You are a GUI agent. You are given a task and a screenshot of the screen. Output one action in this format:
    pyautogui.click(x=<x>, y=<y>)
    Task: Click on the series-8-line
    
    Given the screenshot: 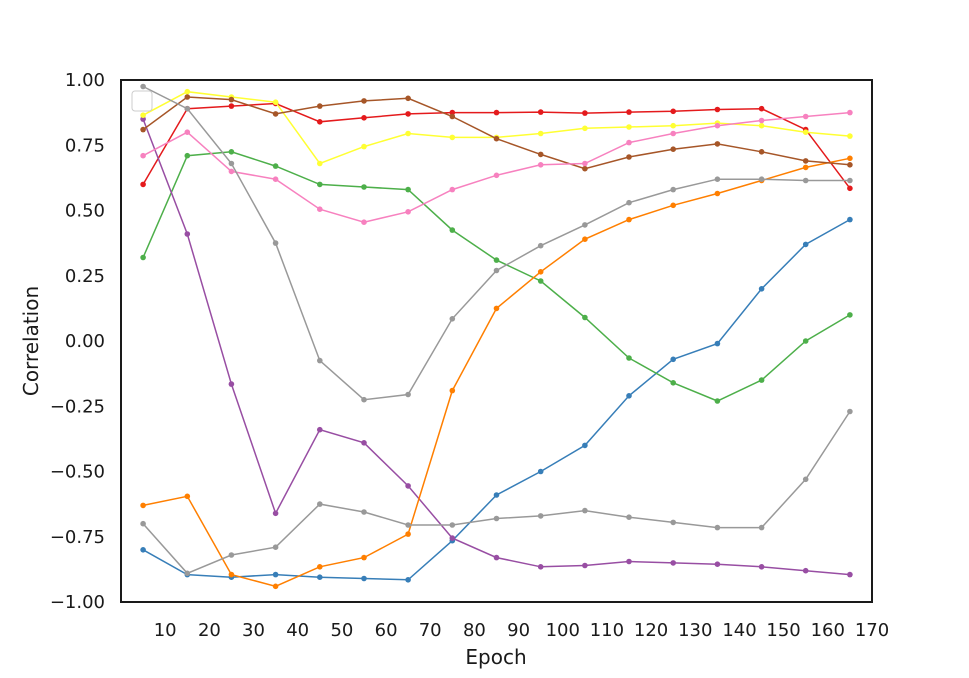 What is the action you would take?
    pyautogui.click(x=496, y=167)
    